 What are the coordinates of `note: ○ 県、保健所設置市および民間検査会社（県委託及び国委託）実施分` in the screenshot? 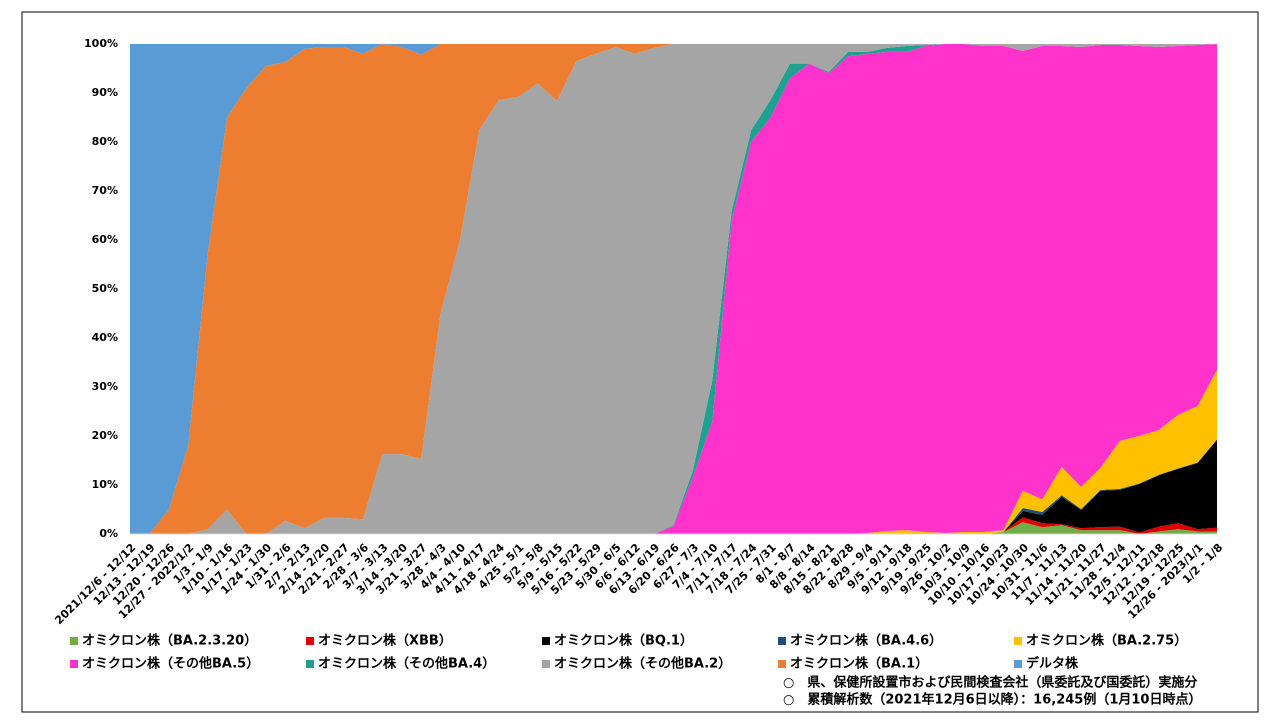 It's located at (990, 683).